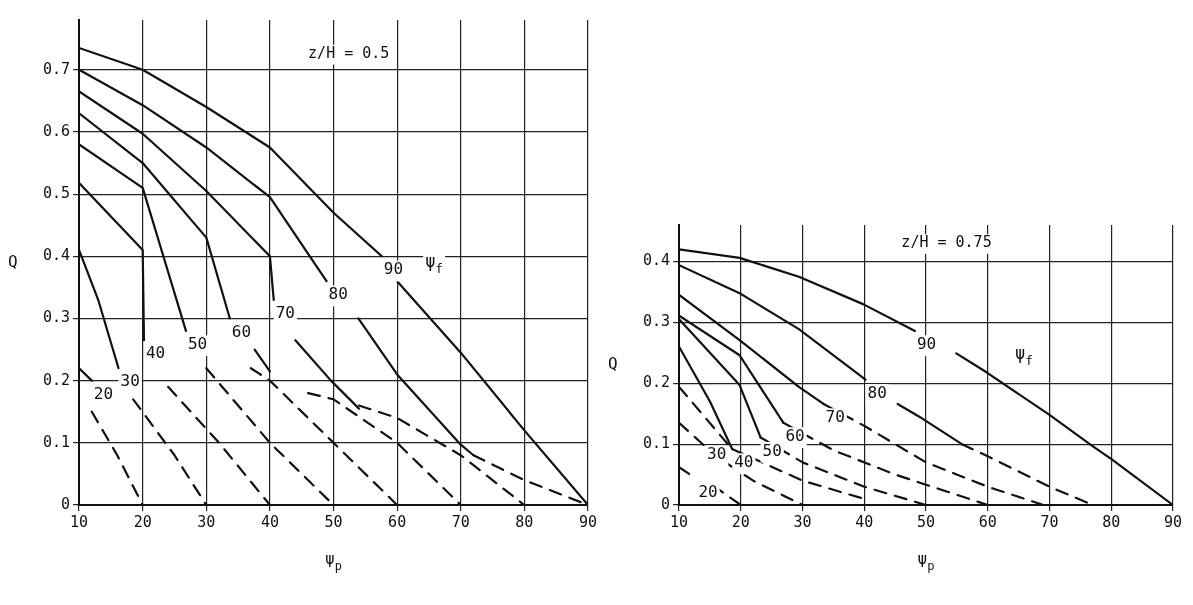 Image resolution: width=1193 pixels, height=605 pixels. What do you see at coordinates (57, 68) in the screenshot?
I see `y-tick-label: 0.7` at bounding box center [57, 68].